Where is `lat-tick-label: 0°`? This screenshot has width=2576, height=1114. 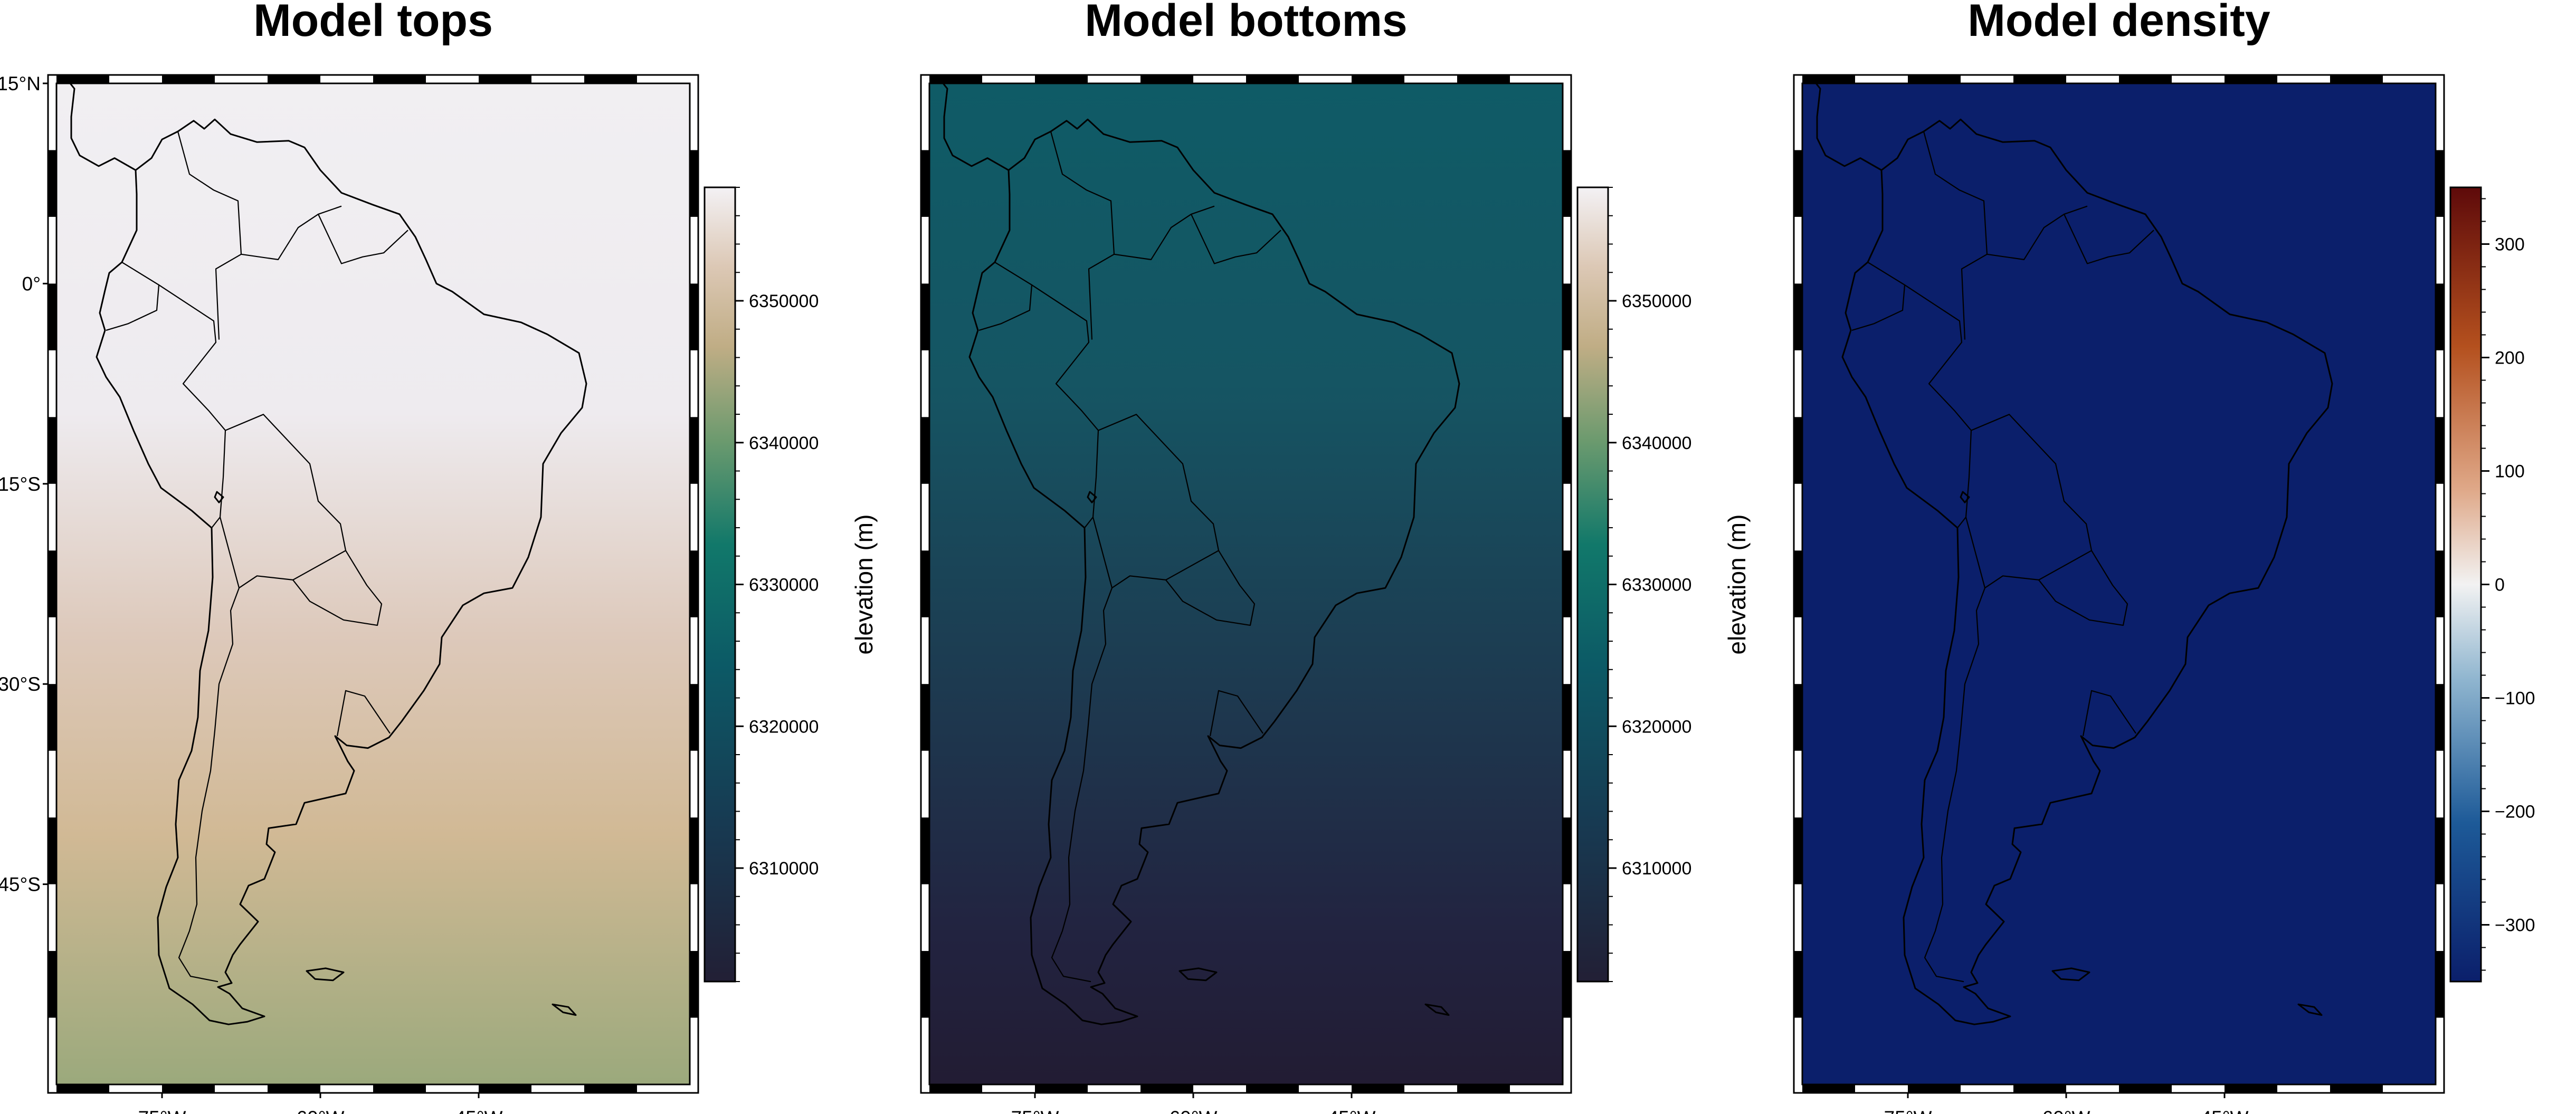
lat-tick-label: 0° is located at coordinates (31, 283).